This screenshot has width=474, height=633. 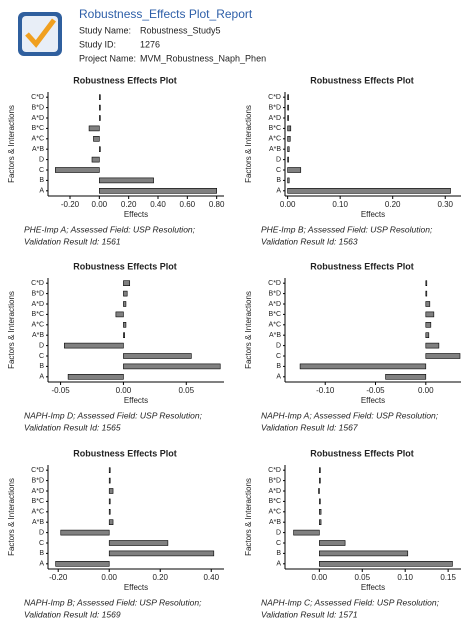 What do you see at coordinates (72, 241) in the screenshot?
I see `caption: Validation Result Id: 1561` at bounding box center [72, 241].